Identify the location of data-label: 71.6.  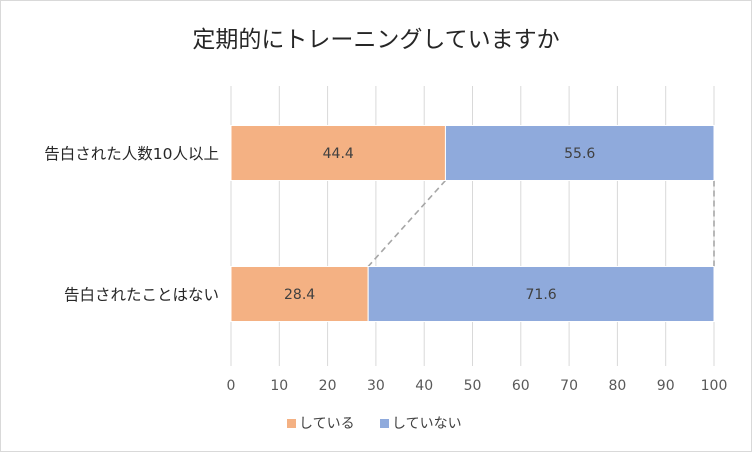
(541, 295).